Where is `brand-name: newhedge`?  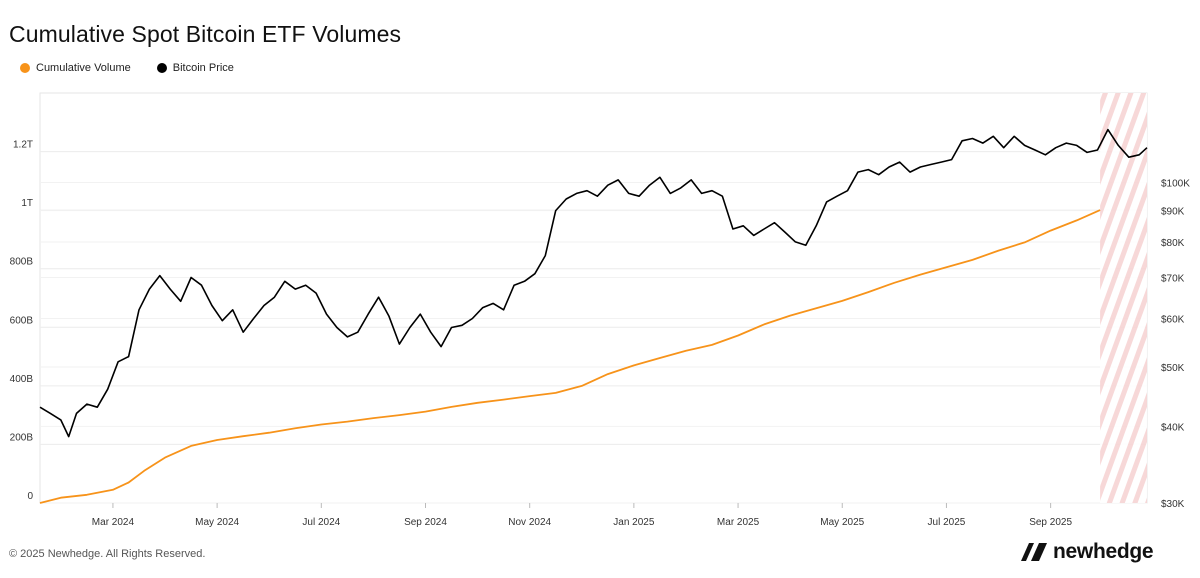
brand-name: newhedge is located at coordinates (1103, 551).